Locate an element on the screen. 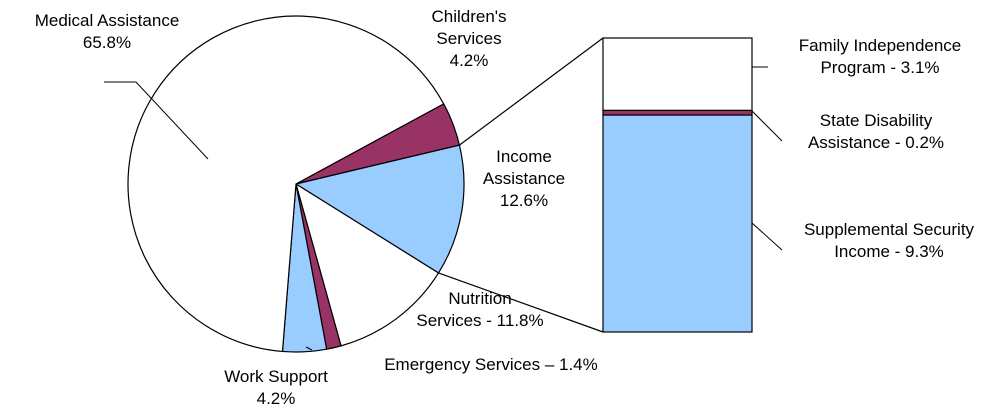  label-income-assistance: Income Assistance 12.6% is located at coordinates (524, 178).